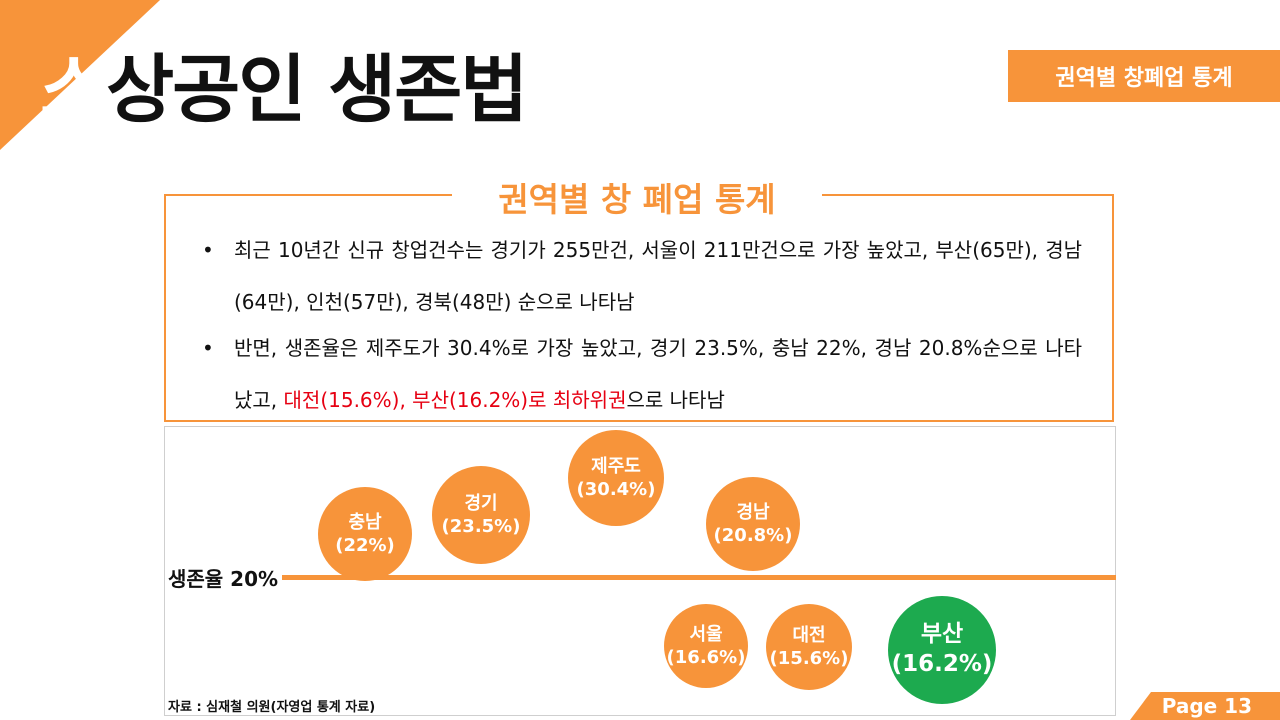 This screenshot has height=720, width=1280. Describe the element at coordinates (753, 535) in the screenshot. I see `bubble-value: (20.8%)` at that location.